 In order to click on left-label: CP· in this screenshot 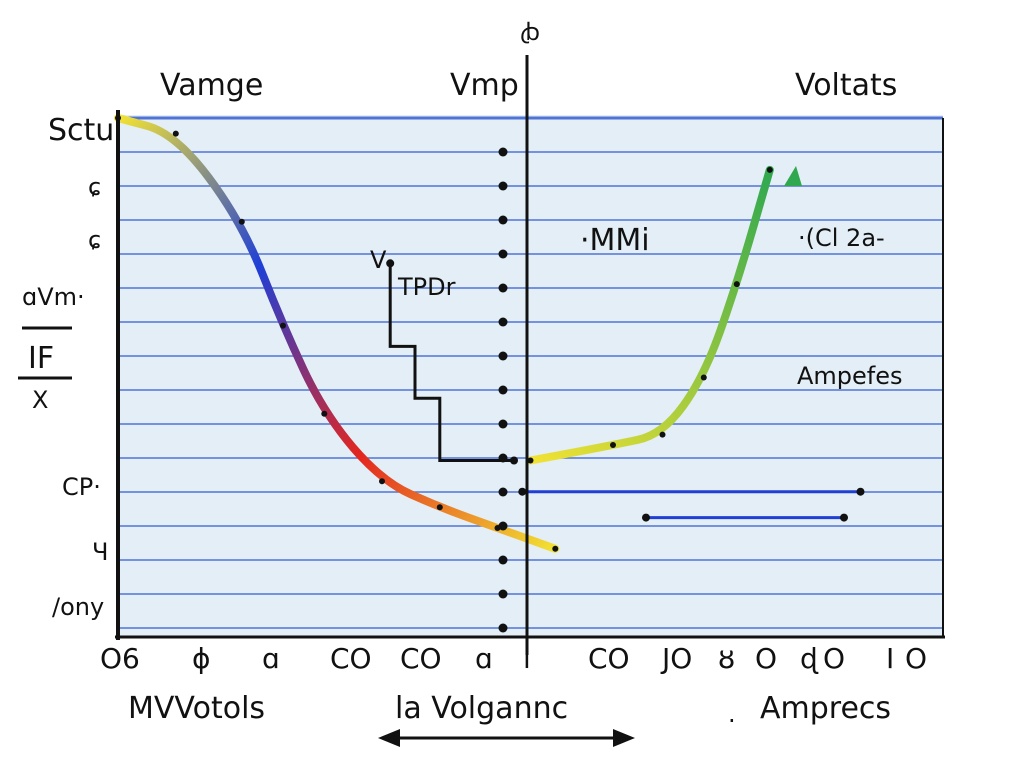, I will do `click(81, 487)`.